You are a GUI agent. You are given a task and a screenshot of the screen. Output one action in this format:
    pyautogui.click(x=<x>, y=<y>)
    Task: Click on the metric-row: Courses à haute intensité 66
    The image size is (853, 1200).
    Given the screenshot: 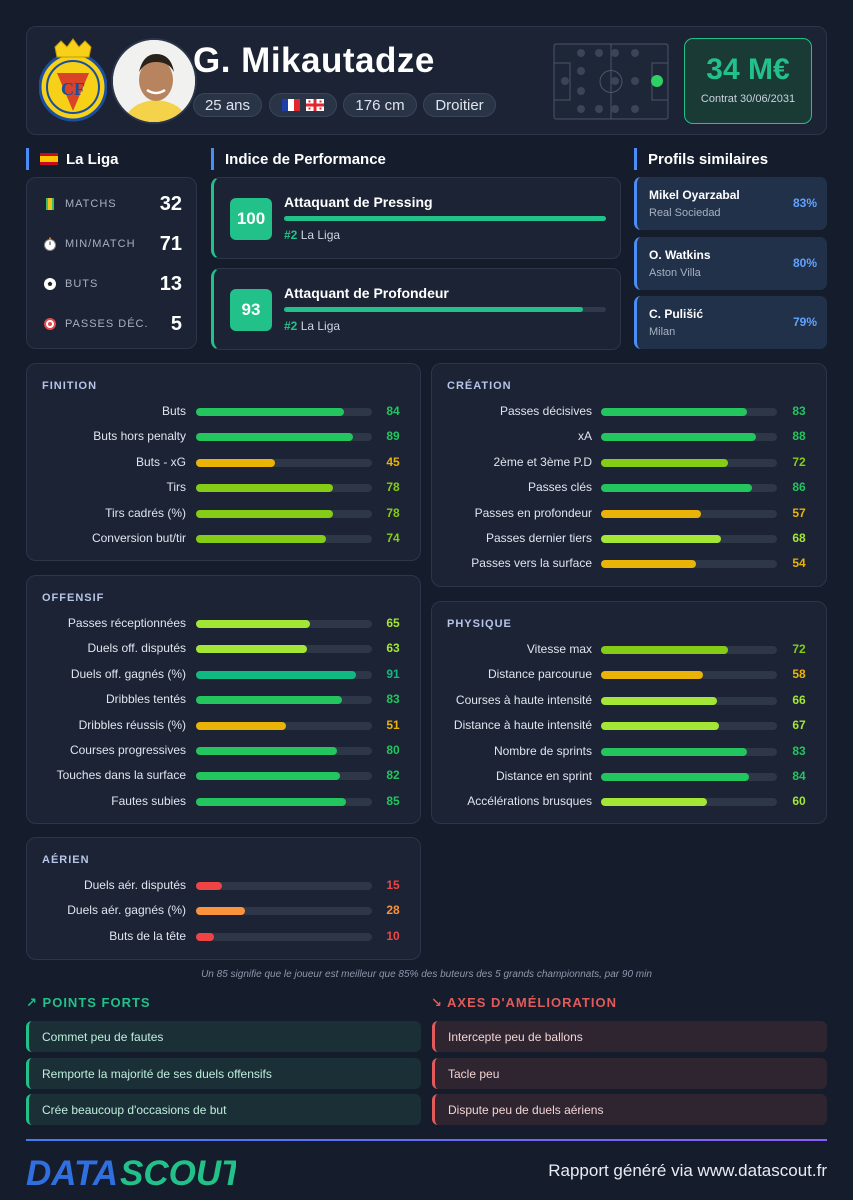 What is the action you would take?
    pyautogui.click(x=629, y=701)
    